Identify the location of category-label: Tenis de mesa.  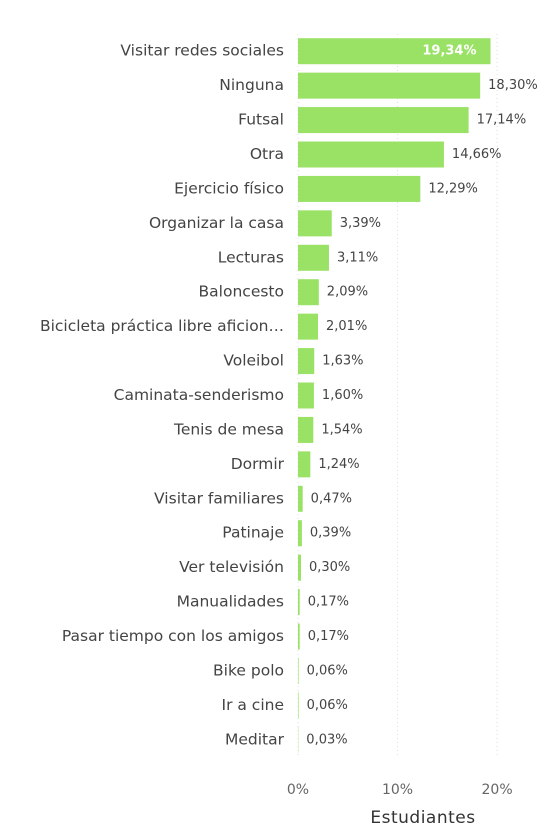
(228, 429).